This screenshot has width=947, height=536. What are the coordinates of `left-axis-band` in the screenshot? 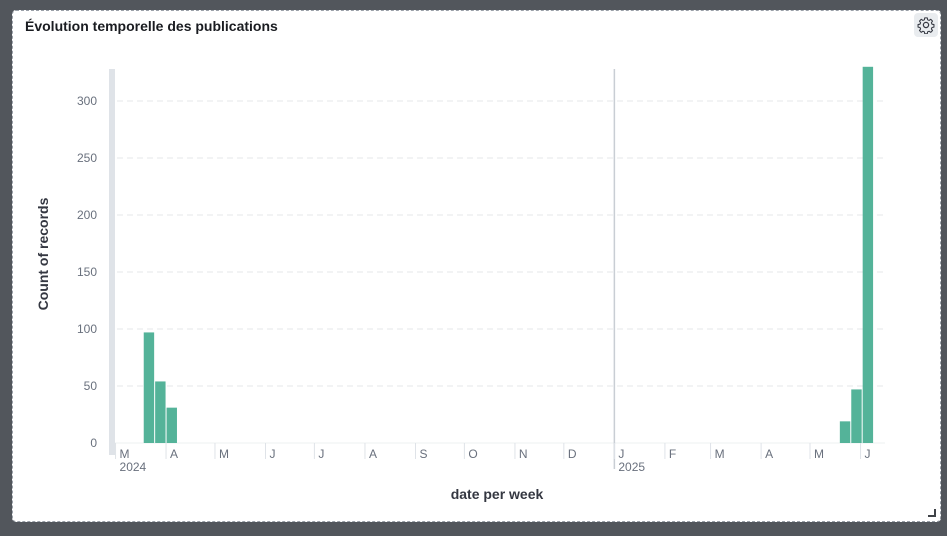 It's located at (112, 262).